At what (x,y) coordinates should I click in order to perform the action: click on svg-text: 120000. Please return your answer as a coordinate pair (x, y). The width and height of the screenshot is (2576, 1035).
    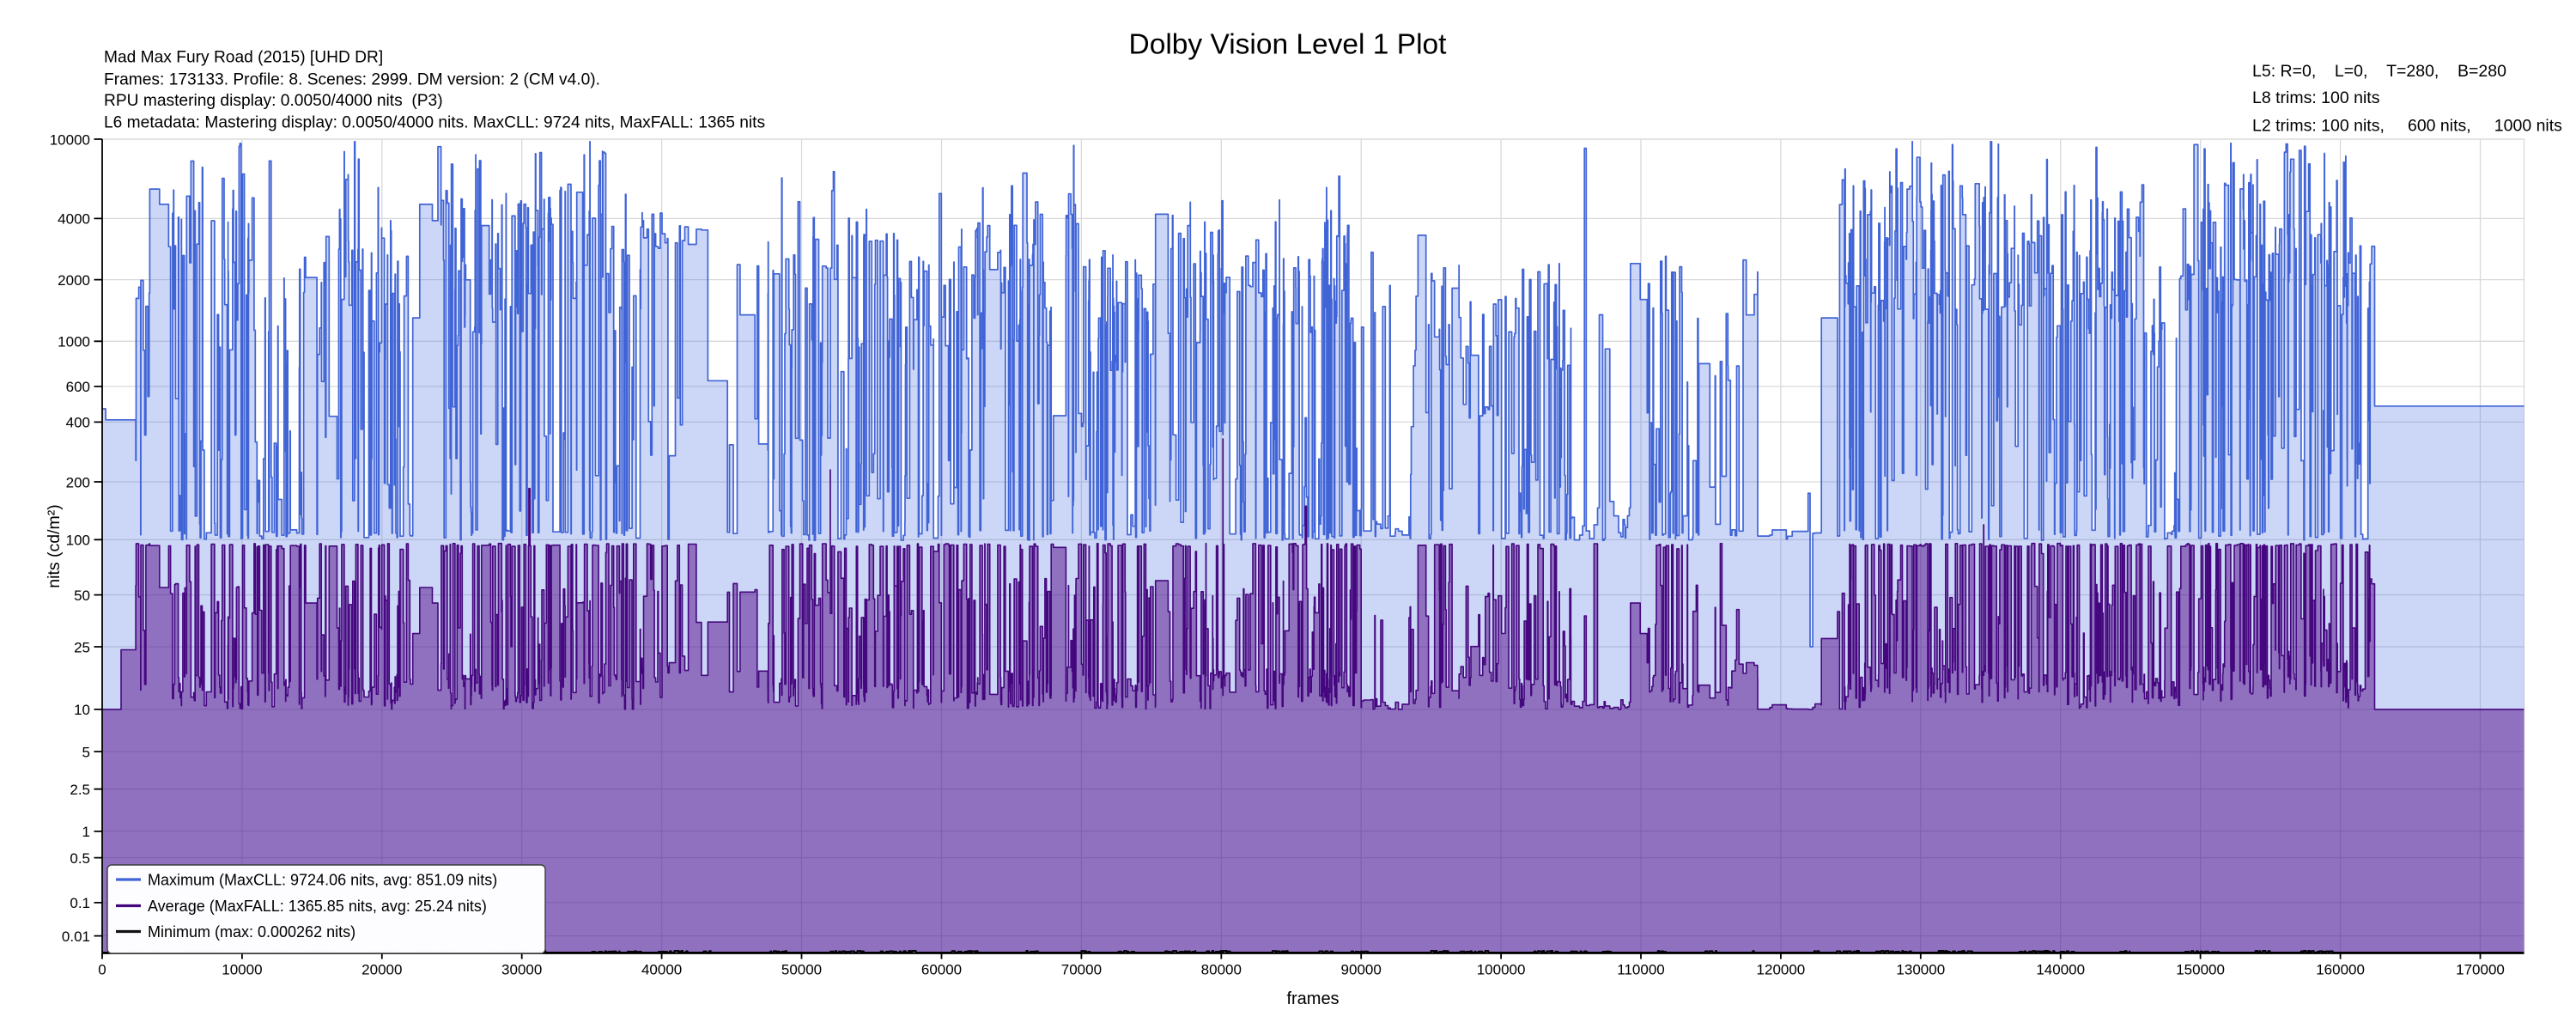
    Looking at the image, I should click on (1782, 970).